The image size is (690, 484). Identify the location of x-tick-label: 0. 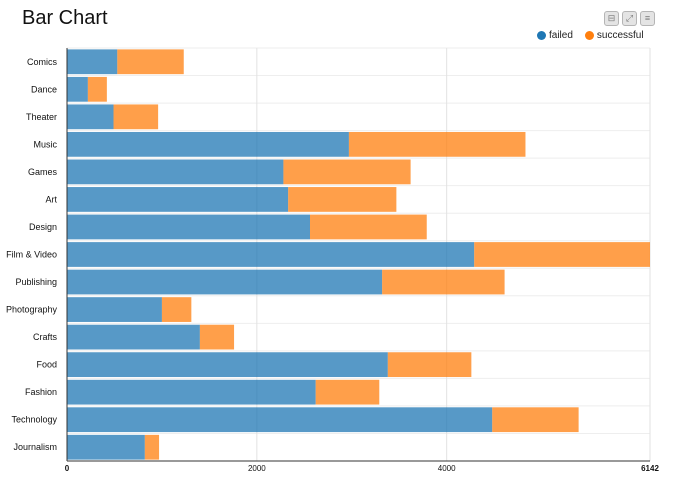
(67, 468).